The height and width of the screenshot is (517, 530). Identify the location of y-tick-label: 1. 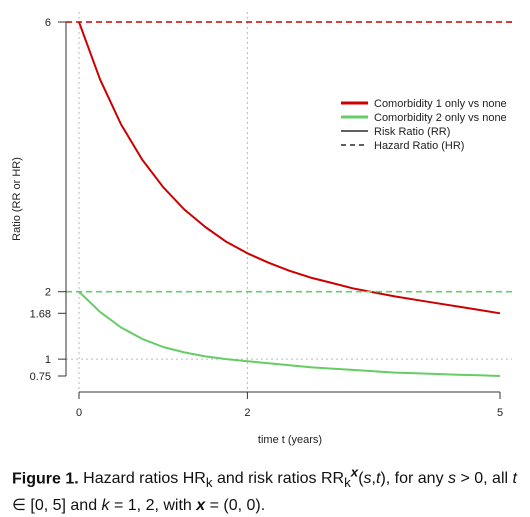
(48, 360).